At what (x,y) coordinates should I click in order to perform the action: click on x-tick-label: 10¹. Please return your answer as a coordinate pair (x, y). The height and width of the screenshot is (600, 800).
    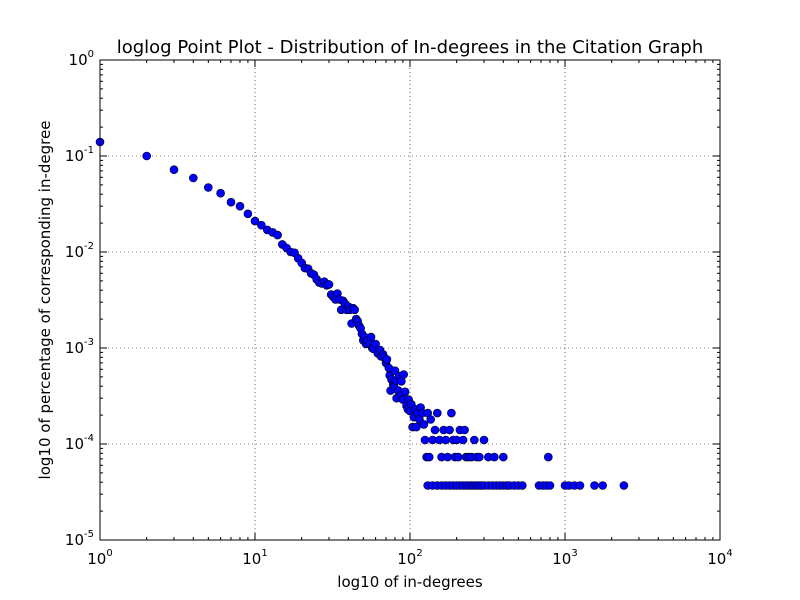
    Looking at the image, I should click on (254, 558).